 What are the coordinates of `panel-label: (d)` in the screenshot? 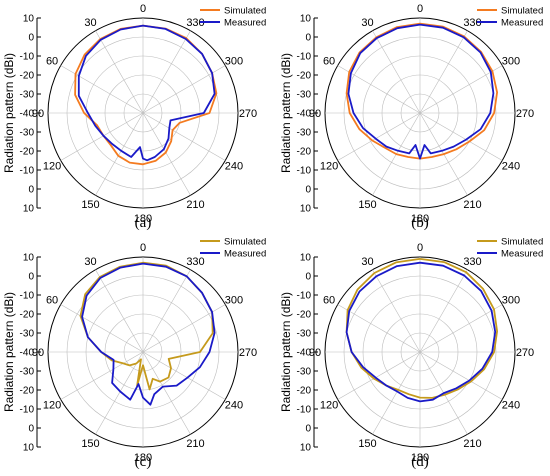 It's located at (420, 462).